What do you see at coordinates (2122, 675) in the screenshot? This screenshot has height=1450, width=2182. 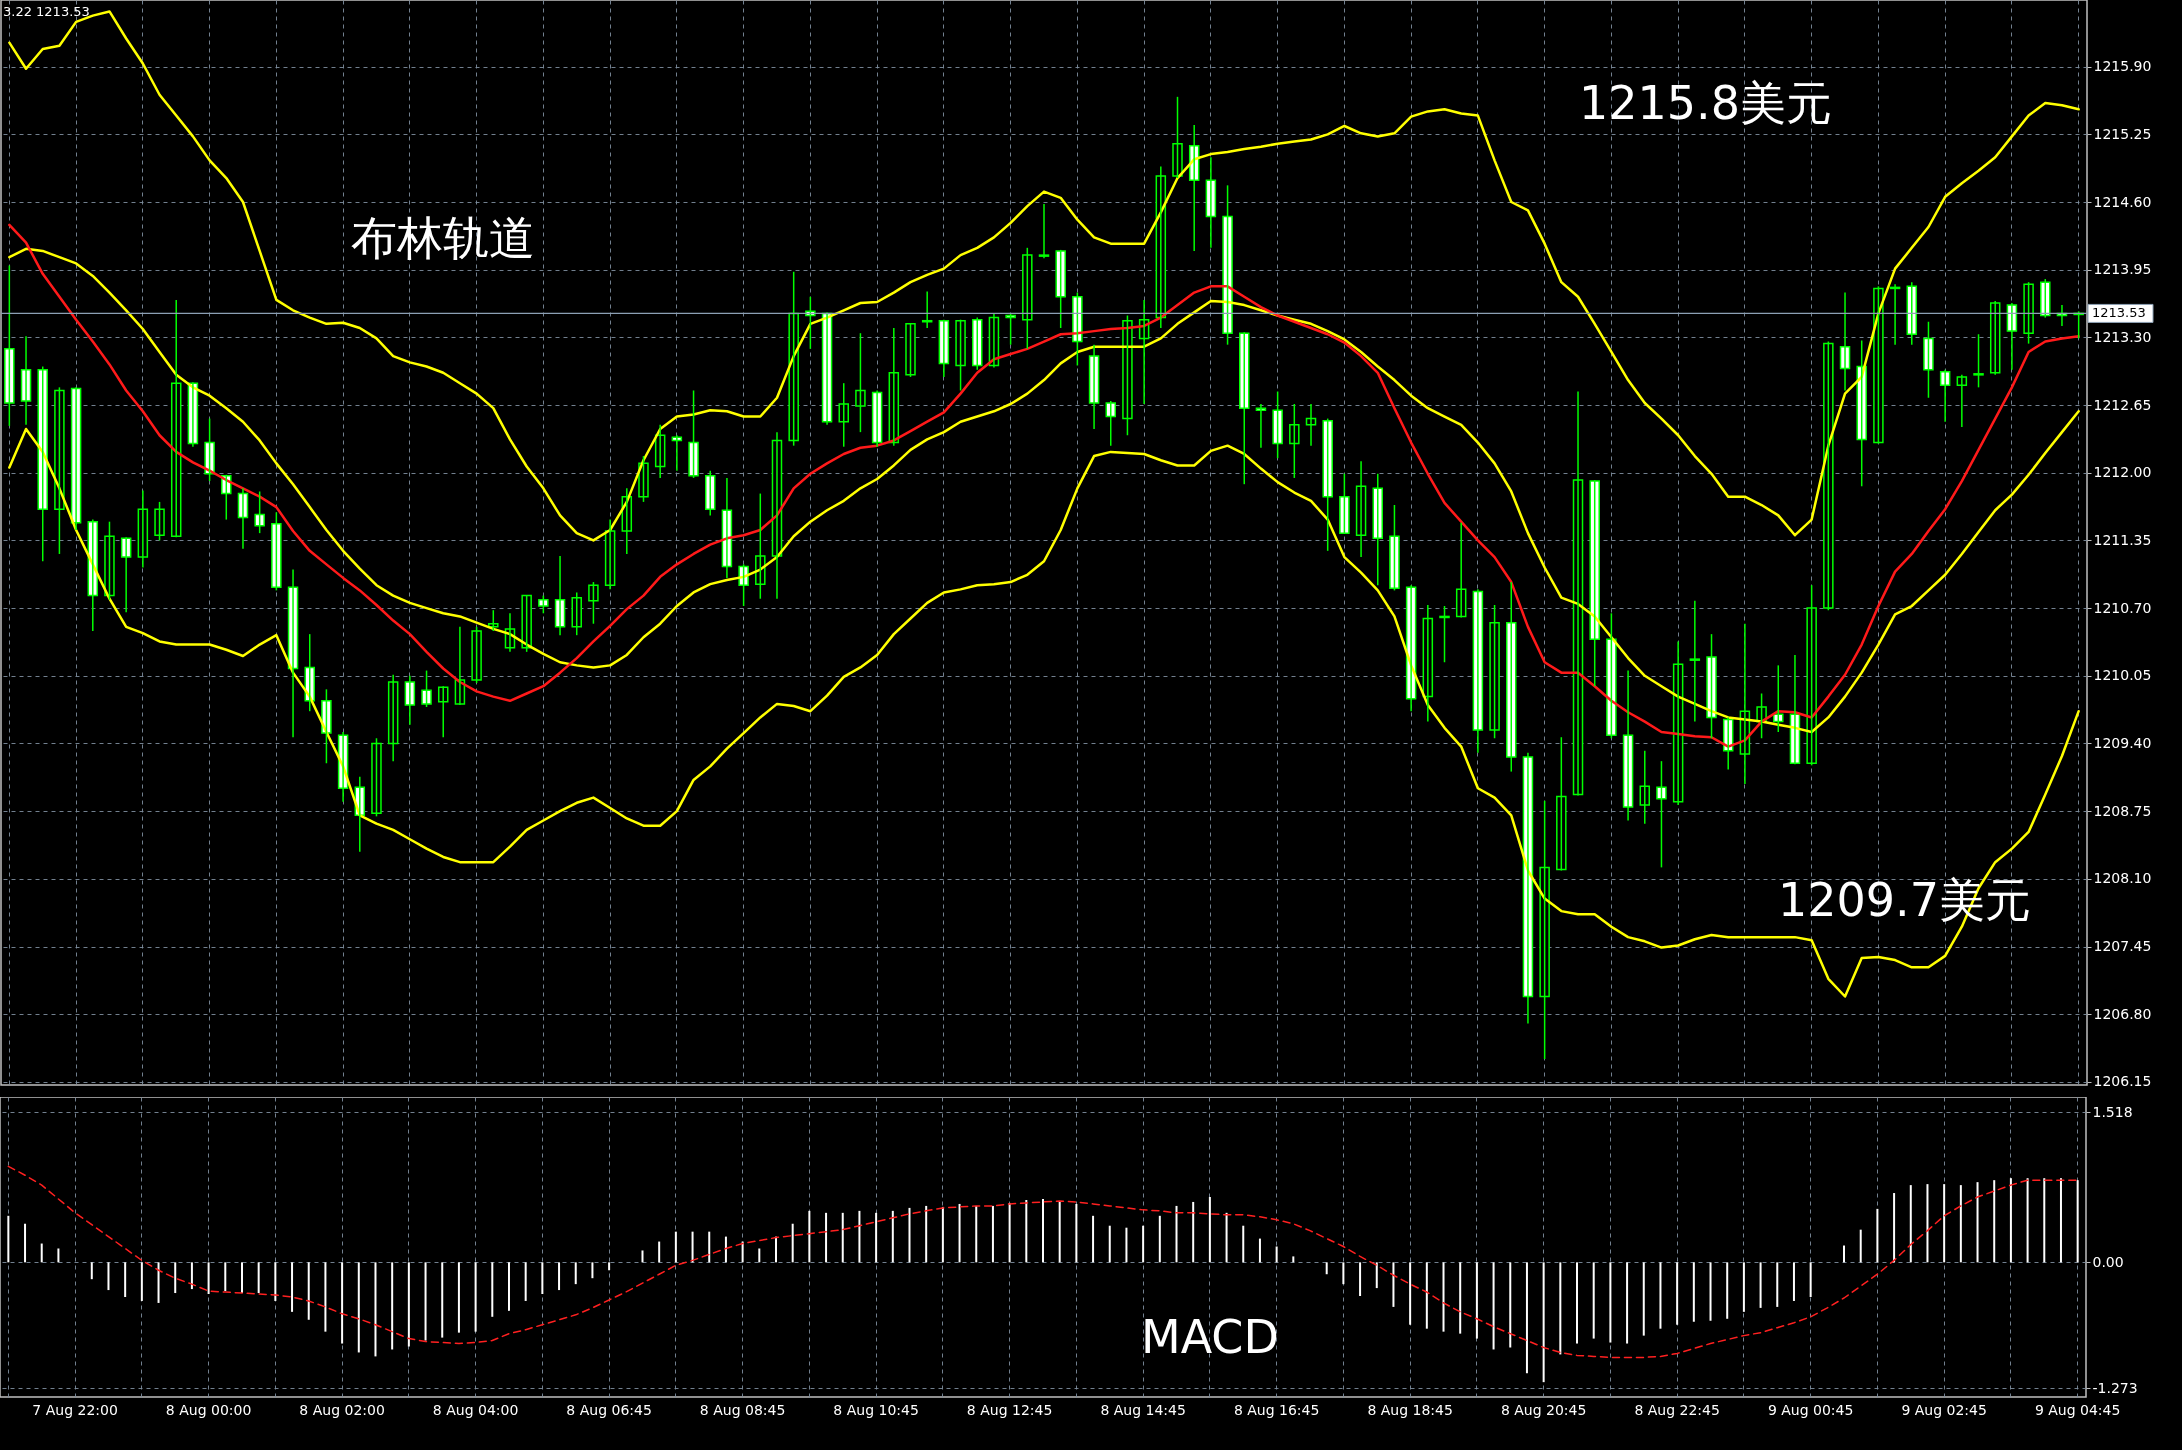 I see `y-tick-label: 1210.05` at bounding box center [2122, 675].